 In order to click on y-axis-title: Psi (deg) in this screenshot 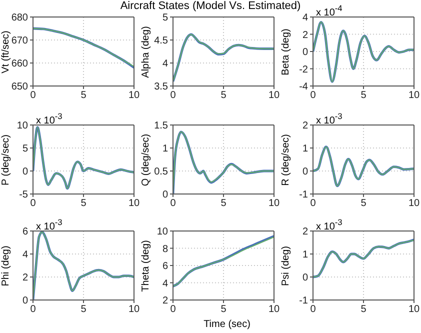, I will do `click(286, 266)`.